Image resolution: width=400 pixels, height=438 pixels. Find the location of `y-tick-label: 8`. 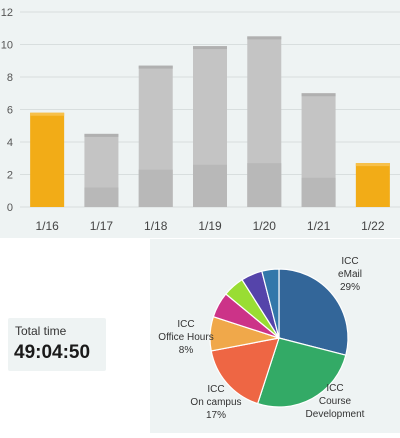

y-tick-label: 8 is located at coordinates (10, 78).